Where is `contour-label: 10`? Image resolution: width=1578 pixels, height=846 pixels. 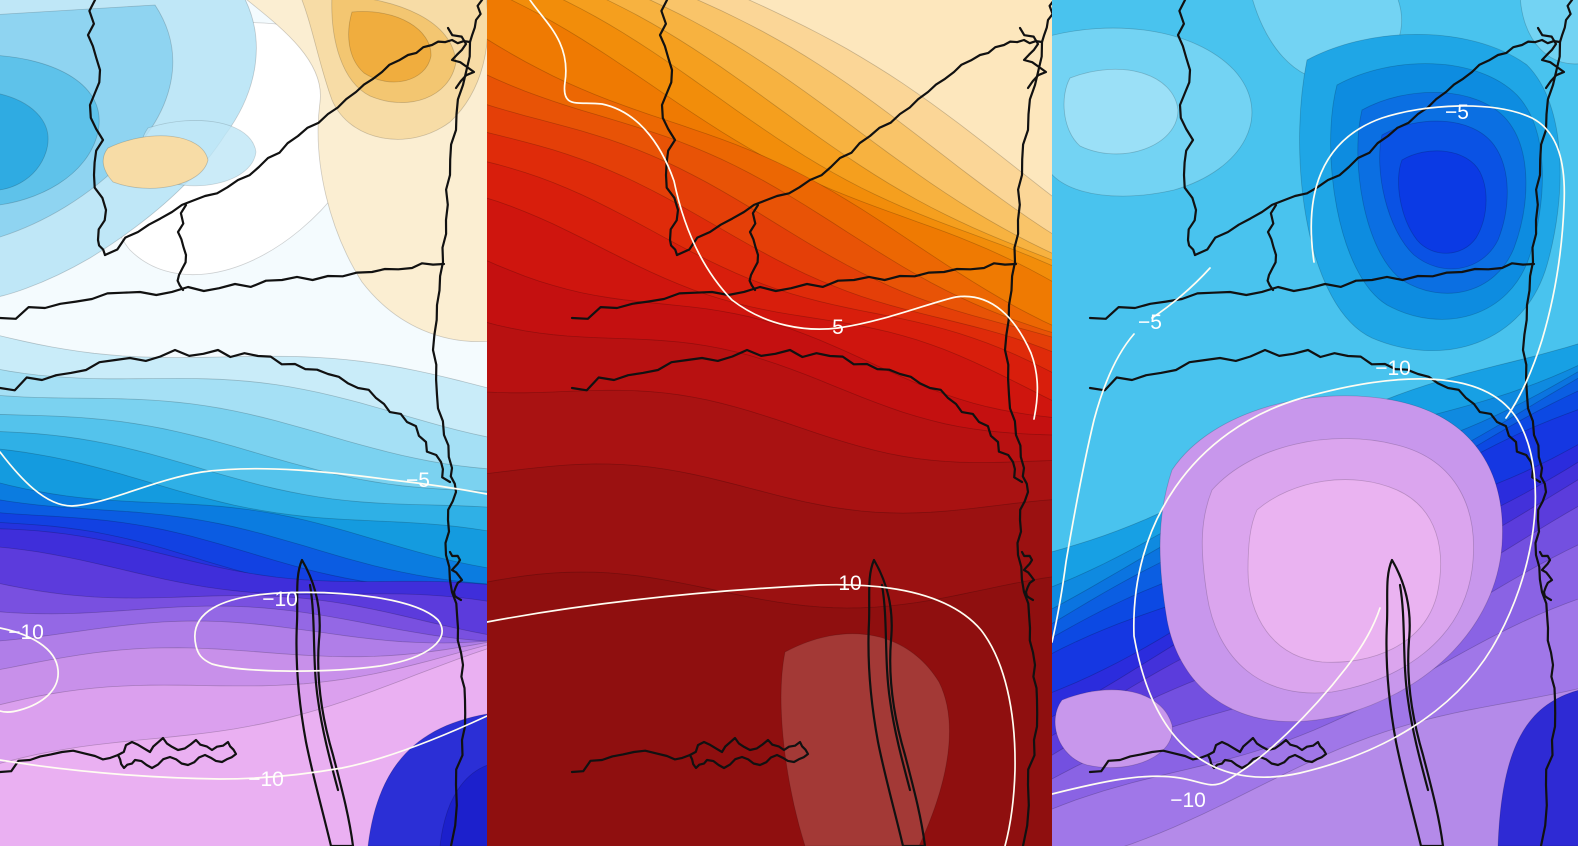 contour-label: 10 is located at coordinates (849, 583).